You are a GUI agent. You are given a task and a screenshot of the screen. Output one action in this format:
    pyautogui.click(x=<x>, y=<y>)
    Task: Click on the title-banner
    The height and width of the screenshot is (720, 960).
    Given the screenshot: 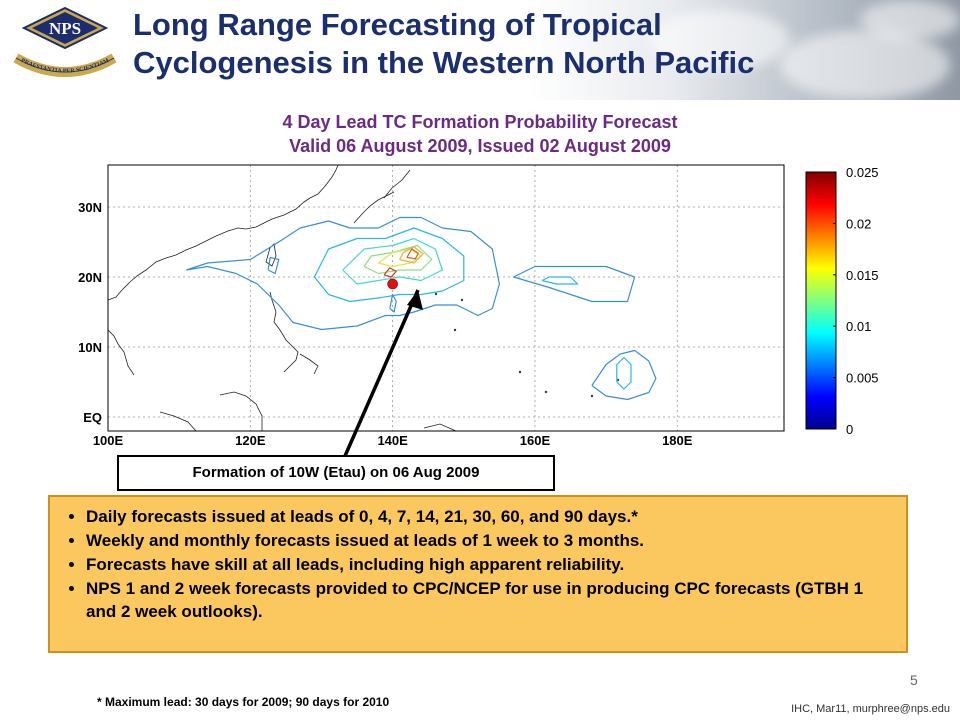 What is the action you would take?
    pyautogui.click(x=480, y=50)
    